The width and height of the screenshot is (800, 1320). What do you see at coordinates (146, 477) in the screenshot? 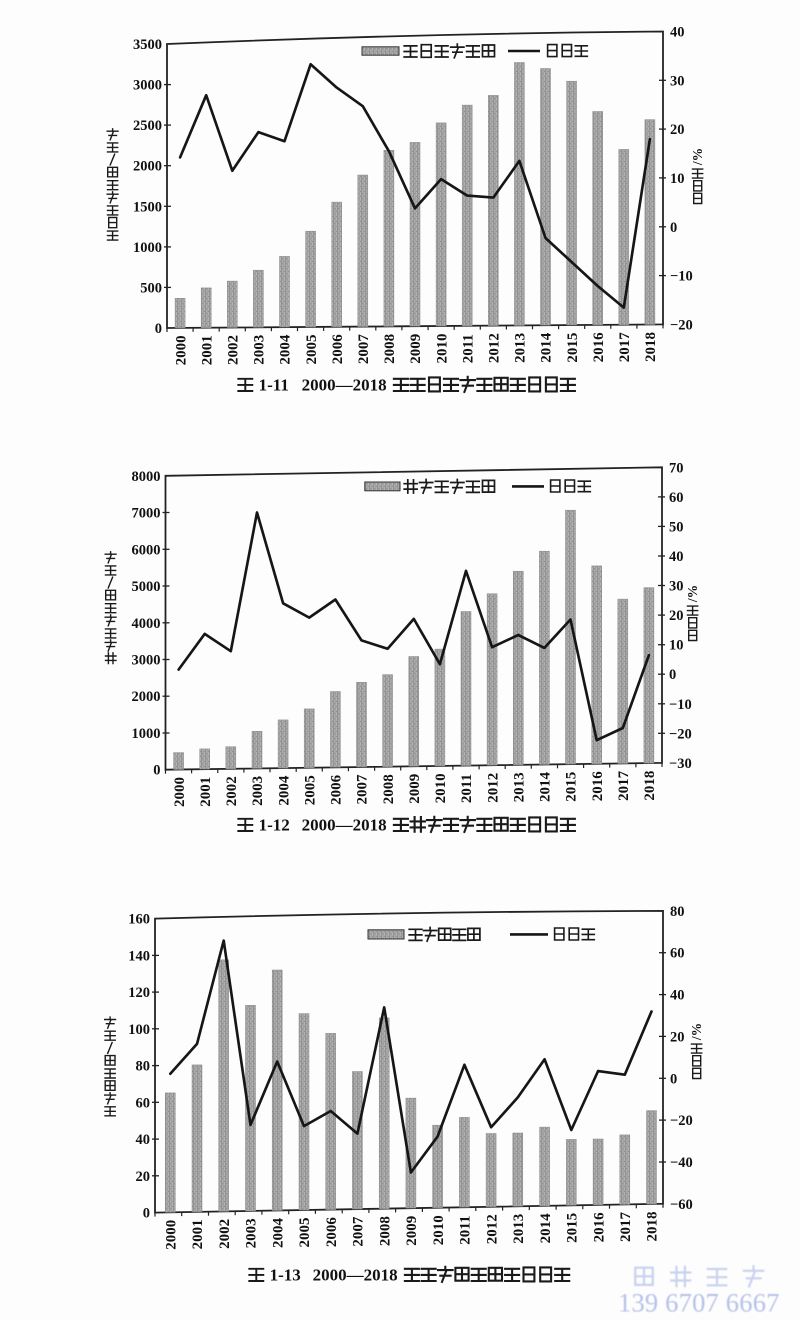
I see `svg-text: 8000` at bounding box center [146, 477].